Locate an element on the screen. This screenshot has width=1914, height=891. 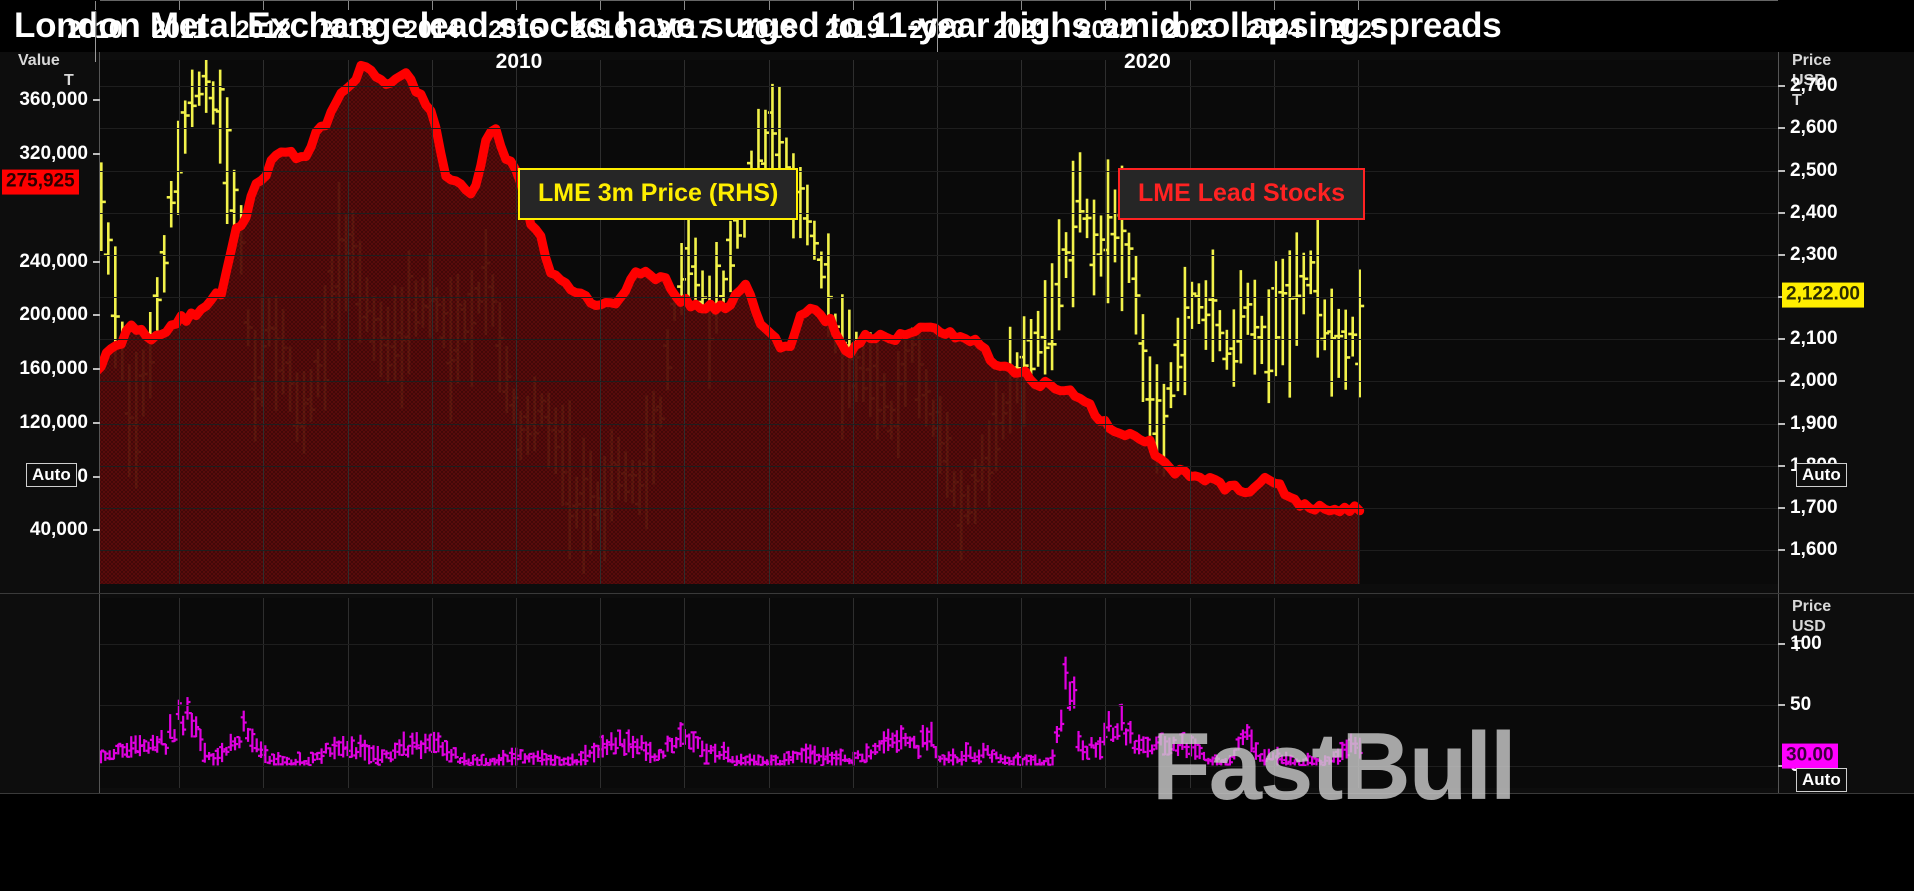
right-axis-tick-label: 2,000 is located at coordinates (1814, 381).